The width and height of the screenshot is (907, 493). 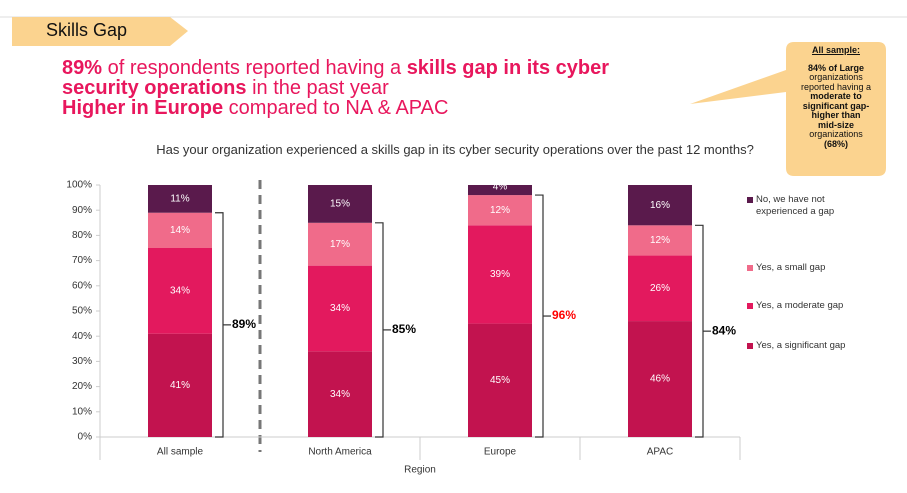 I want to click on headline-text: compared to NA & APAC, so click(x=336, y=108).